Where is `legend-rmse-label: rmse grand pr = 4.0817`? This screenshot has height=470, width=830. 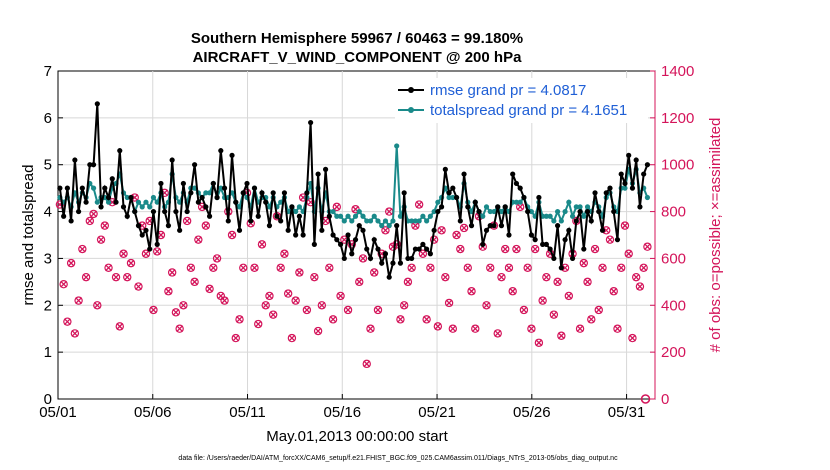 legend-rmse-label: rmse grand pr = 4.0817 is located at coordinates (508, 90).